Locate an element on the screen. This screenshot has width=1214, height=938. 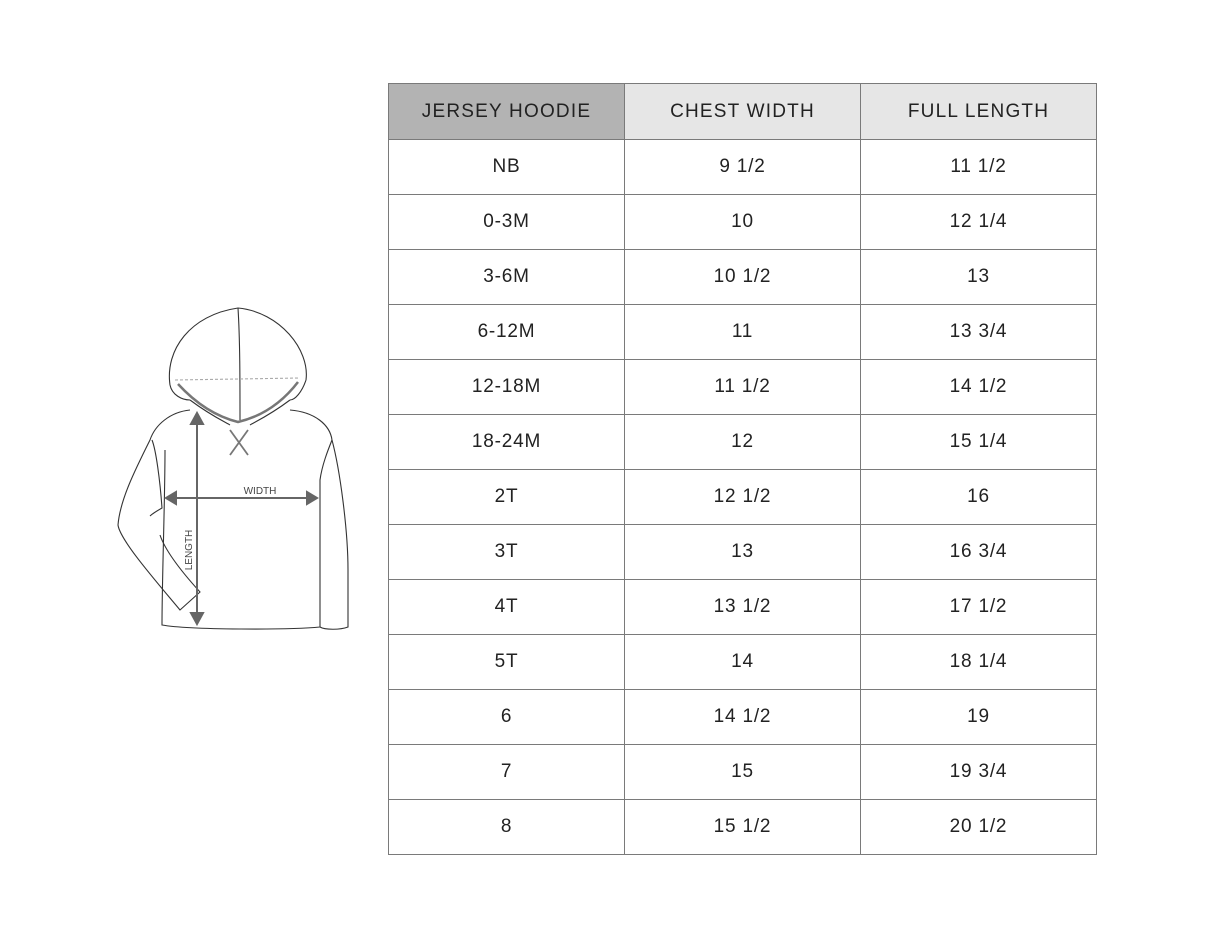
chest-width-cell: 14 is located at coordinates (742, 662).